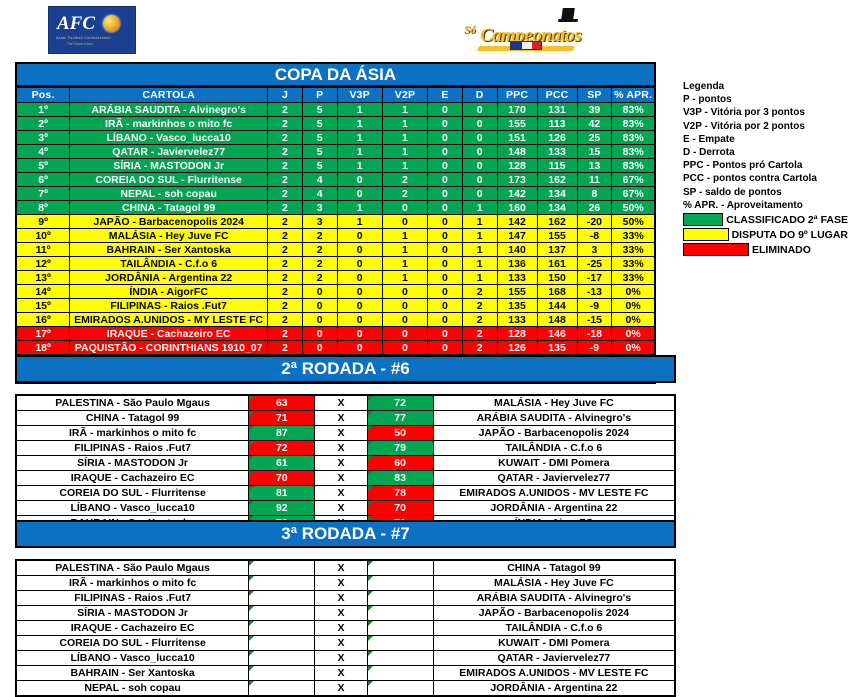 The image size is (848, 697). I want to click on away-score: 83, so click(400, 478).